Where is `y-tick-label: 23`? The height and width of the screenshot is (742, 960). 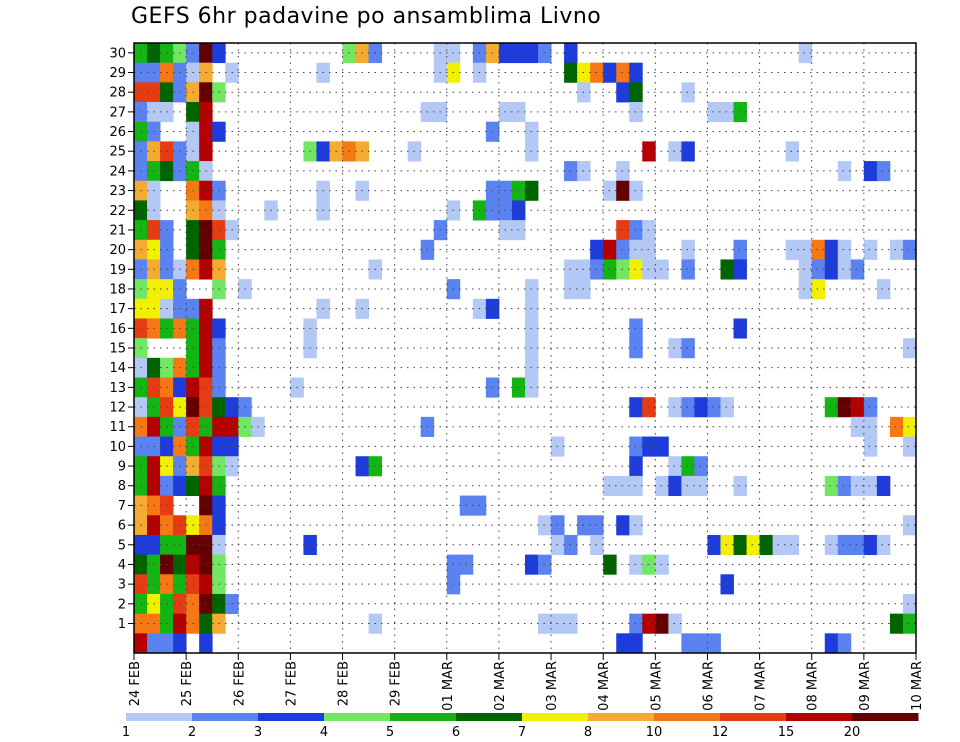
y-tick-label: 23 is located at coordinates (117, 191).